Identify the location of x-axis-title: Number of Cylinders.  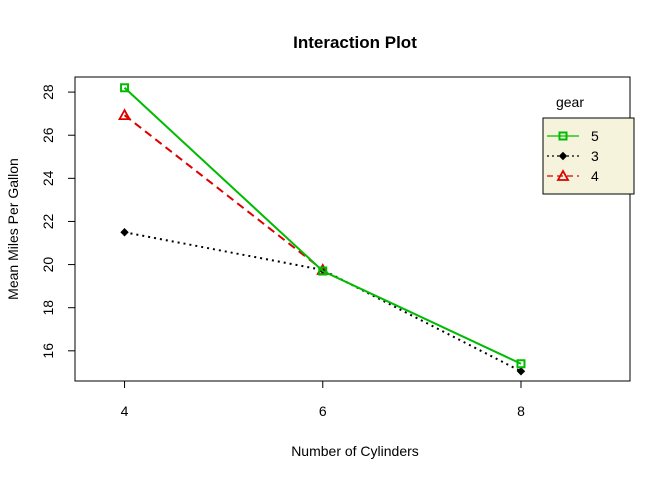
(355, 451).